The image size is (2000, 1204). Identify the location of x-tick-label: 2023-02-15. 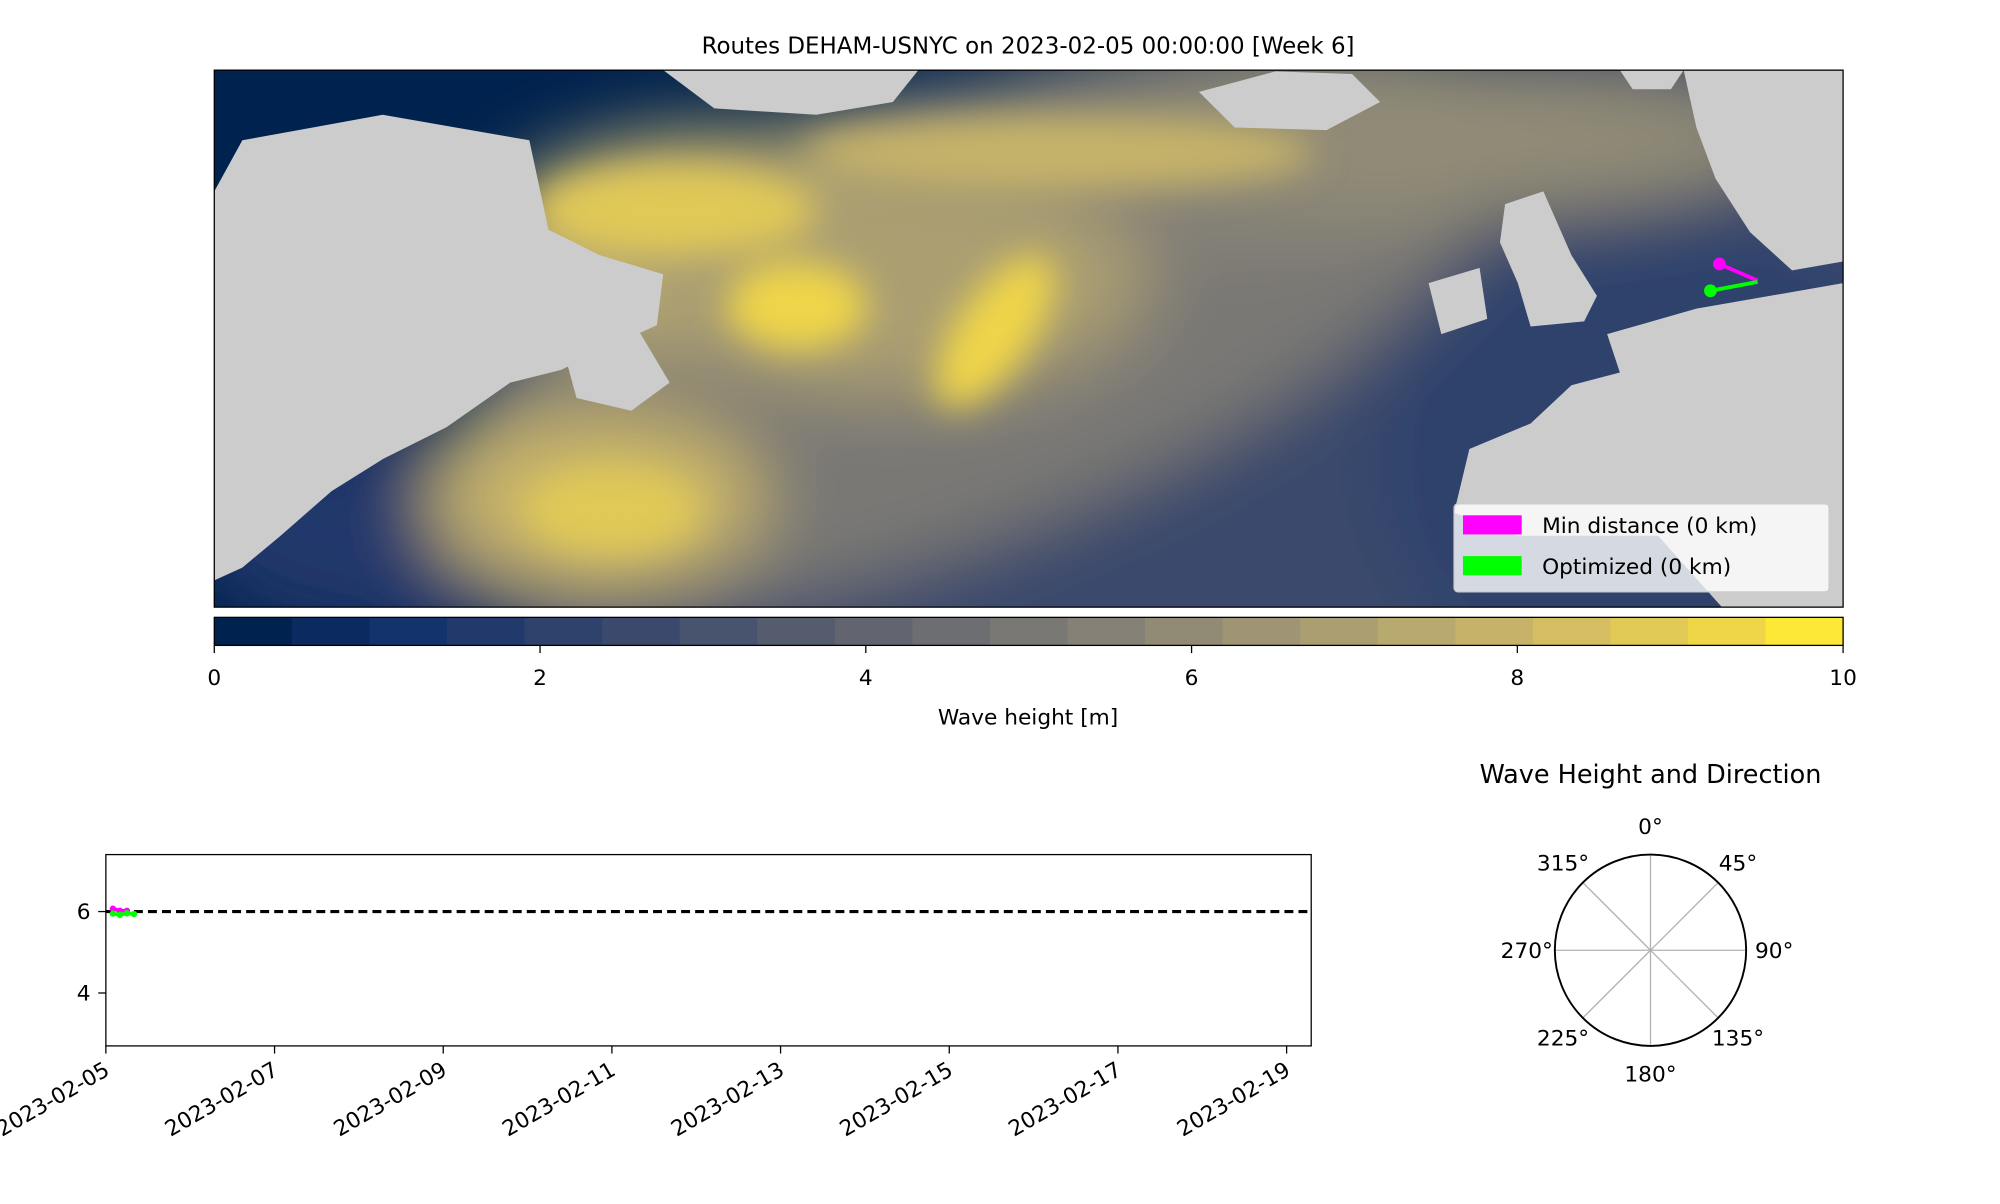
(897, 1100).